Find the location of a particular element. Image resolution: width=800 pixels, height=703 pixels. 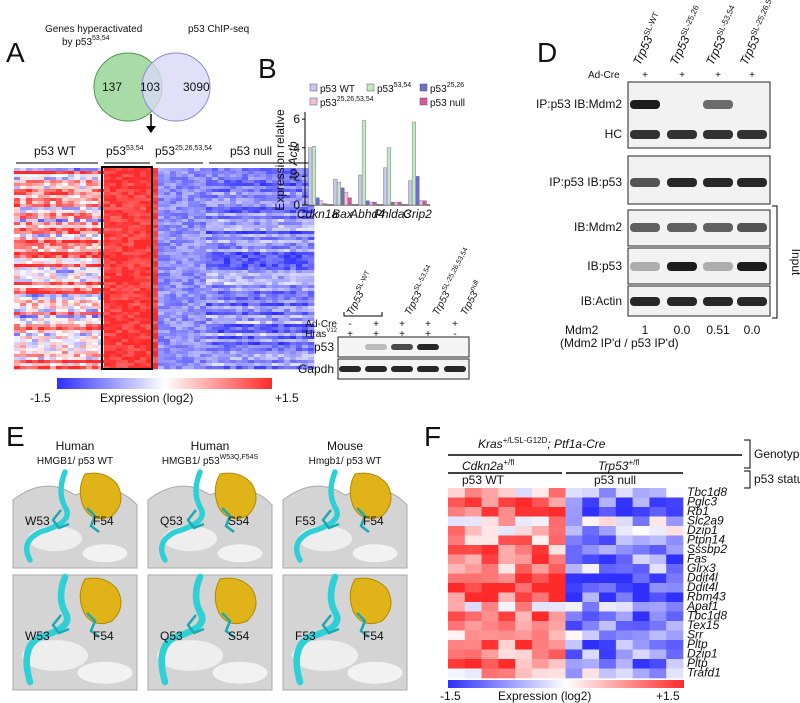

bar is located at coordinates (411, 193).